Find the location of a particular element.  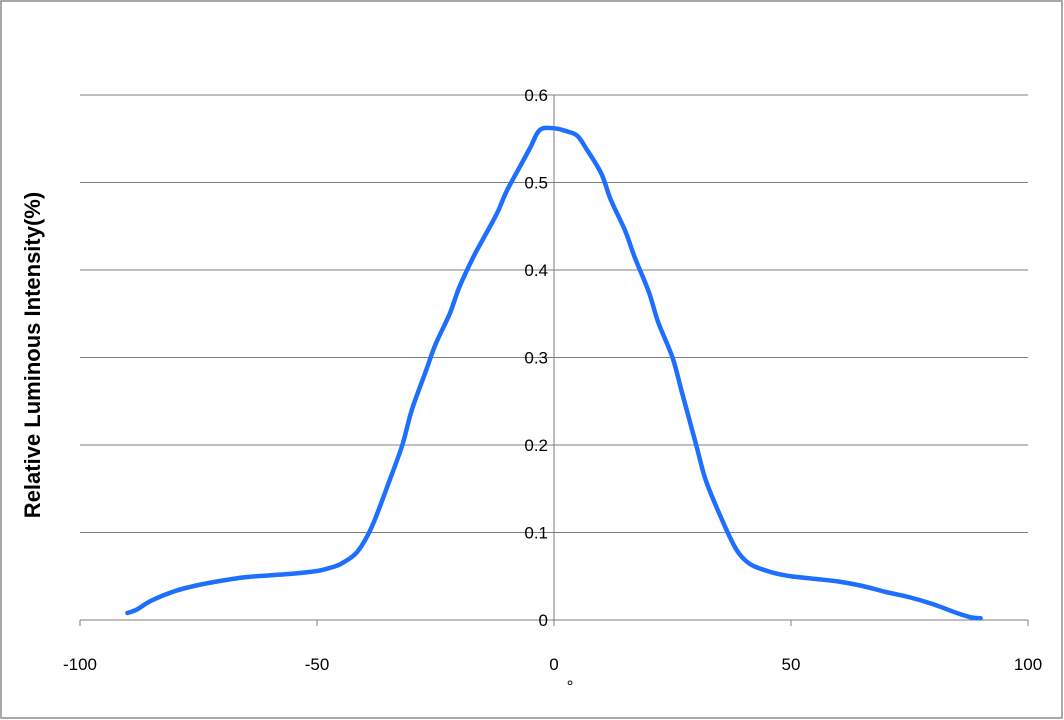

x-tick-label: 100 is located at coordinates (1028, 664).